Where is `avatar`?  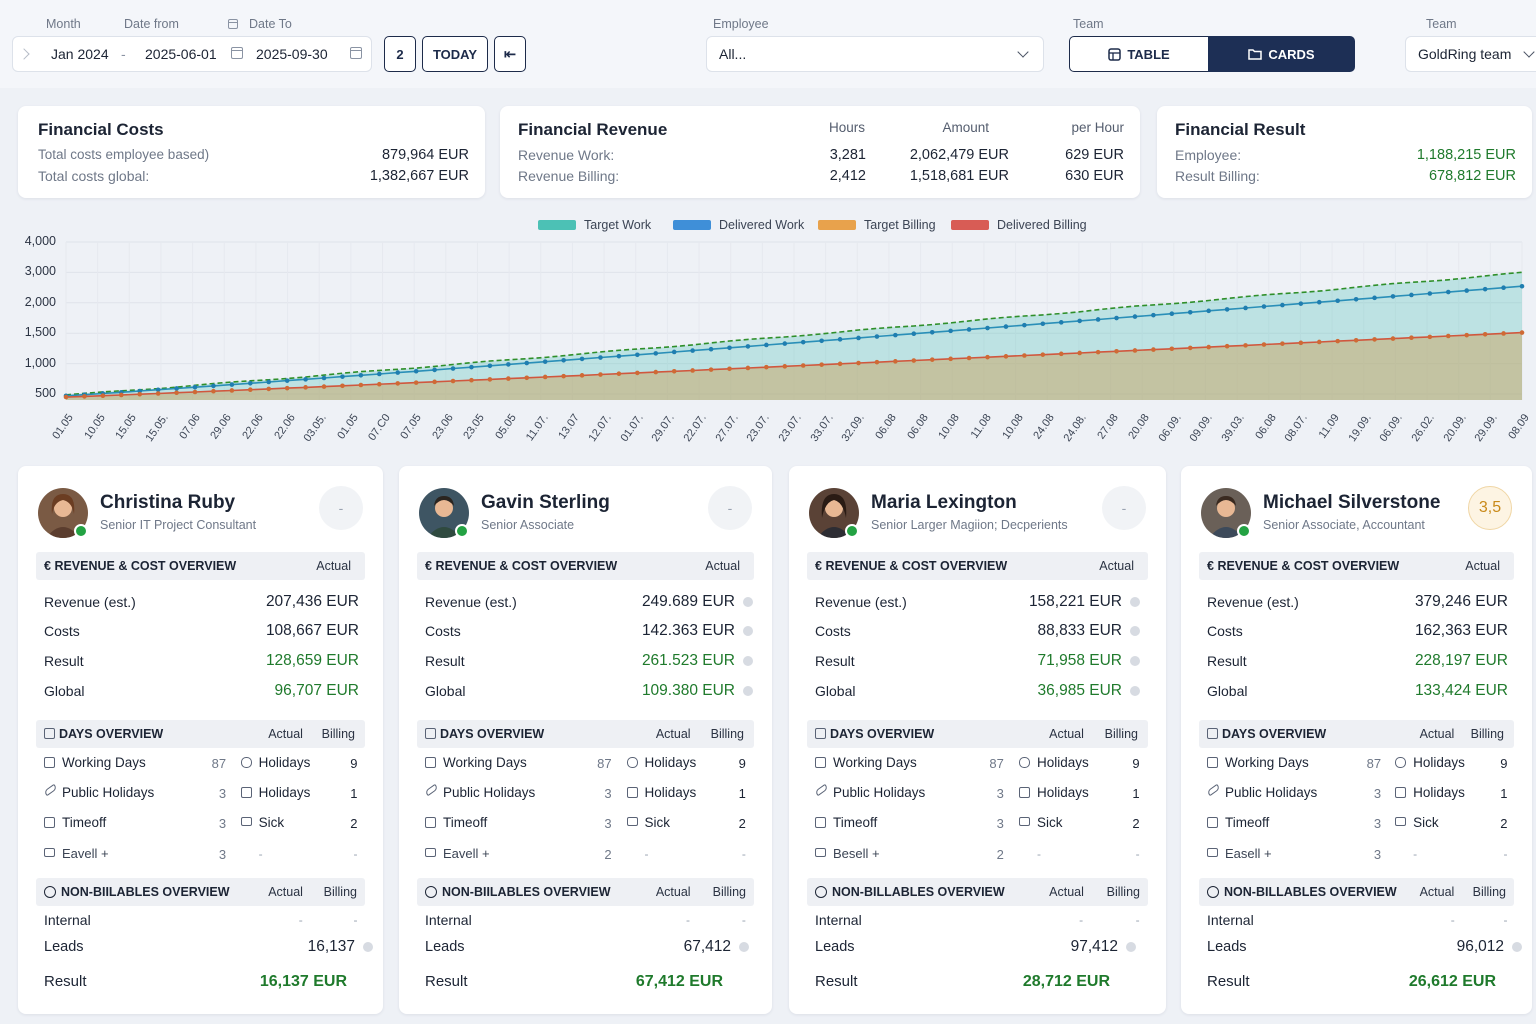
avatar is located at coordinates (834, 513).